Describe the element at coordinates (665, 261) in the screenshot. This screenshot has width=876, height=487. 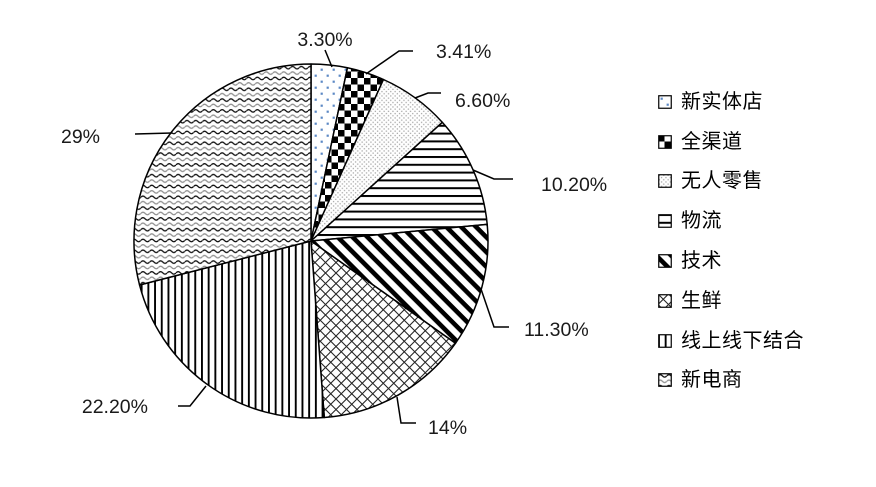
I see `legend-swatch-wide-downward-diagonal` at that location.